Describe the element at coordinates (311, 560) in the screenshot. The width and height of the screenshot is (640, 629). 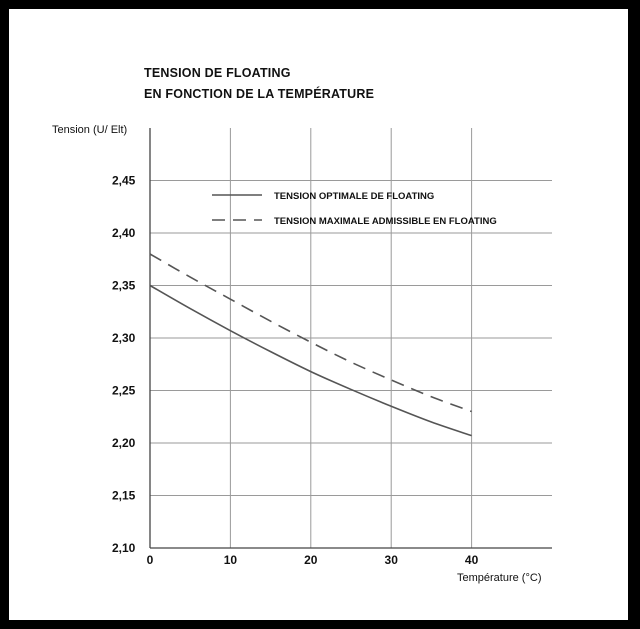
I see `x-tick-label: 20` at that location.